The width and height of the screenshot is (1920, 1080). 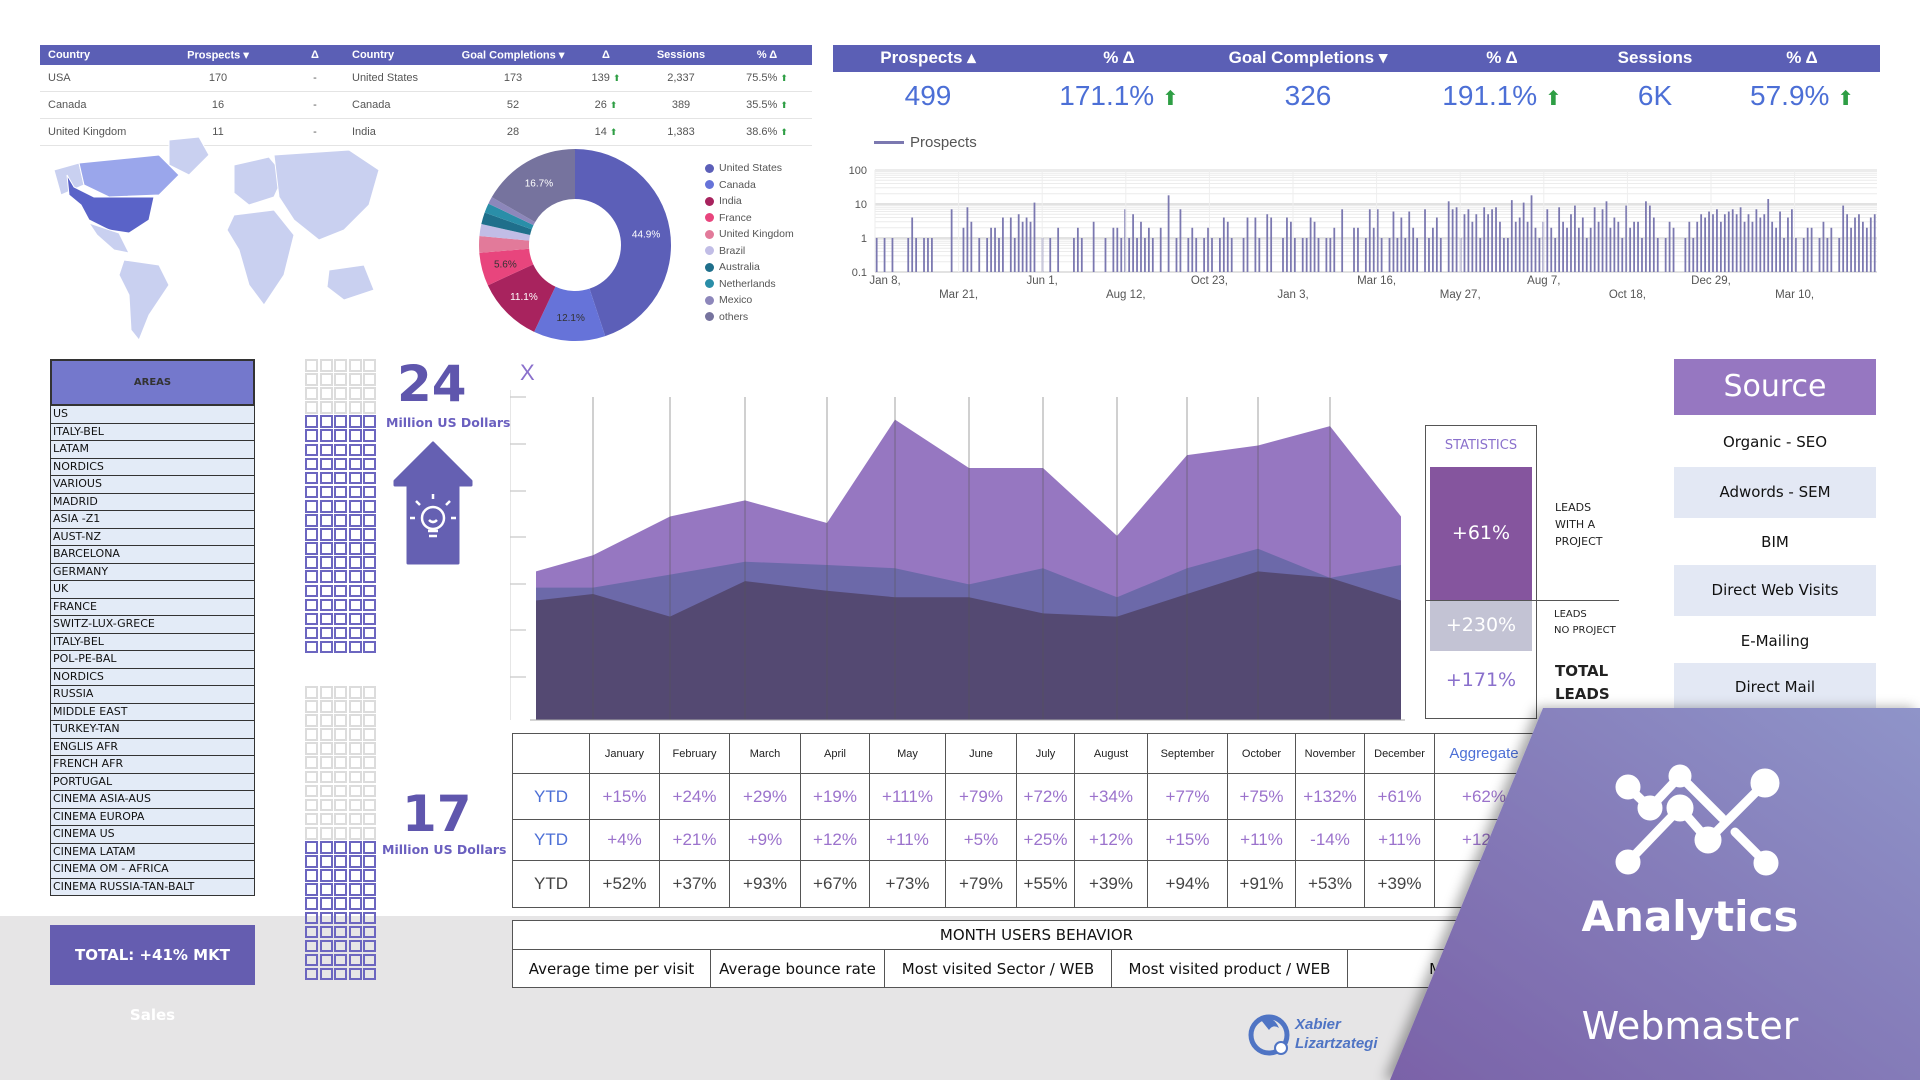 What do you see at coordinates (606, 55) in the screenshot?
I see `col-delta-2: Δ` at bounding box center [606, 55].